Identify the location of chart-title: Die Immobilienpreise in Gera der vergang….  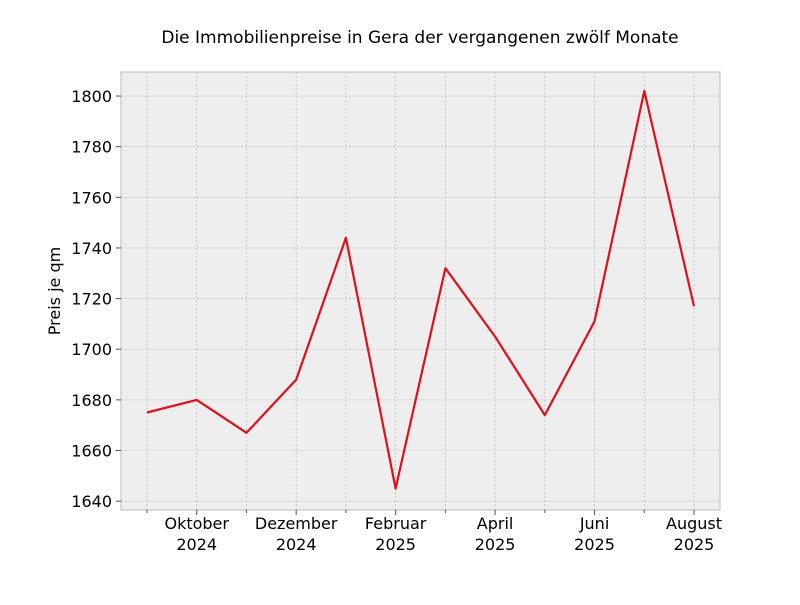
(419, 38).